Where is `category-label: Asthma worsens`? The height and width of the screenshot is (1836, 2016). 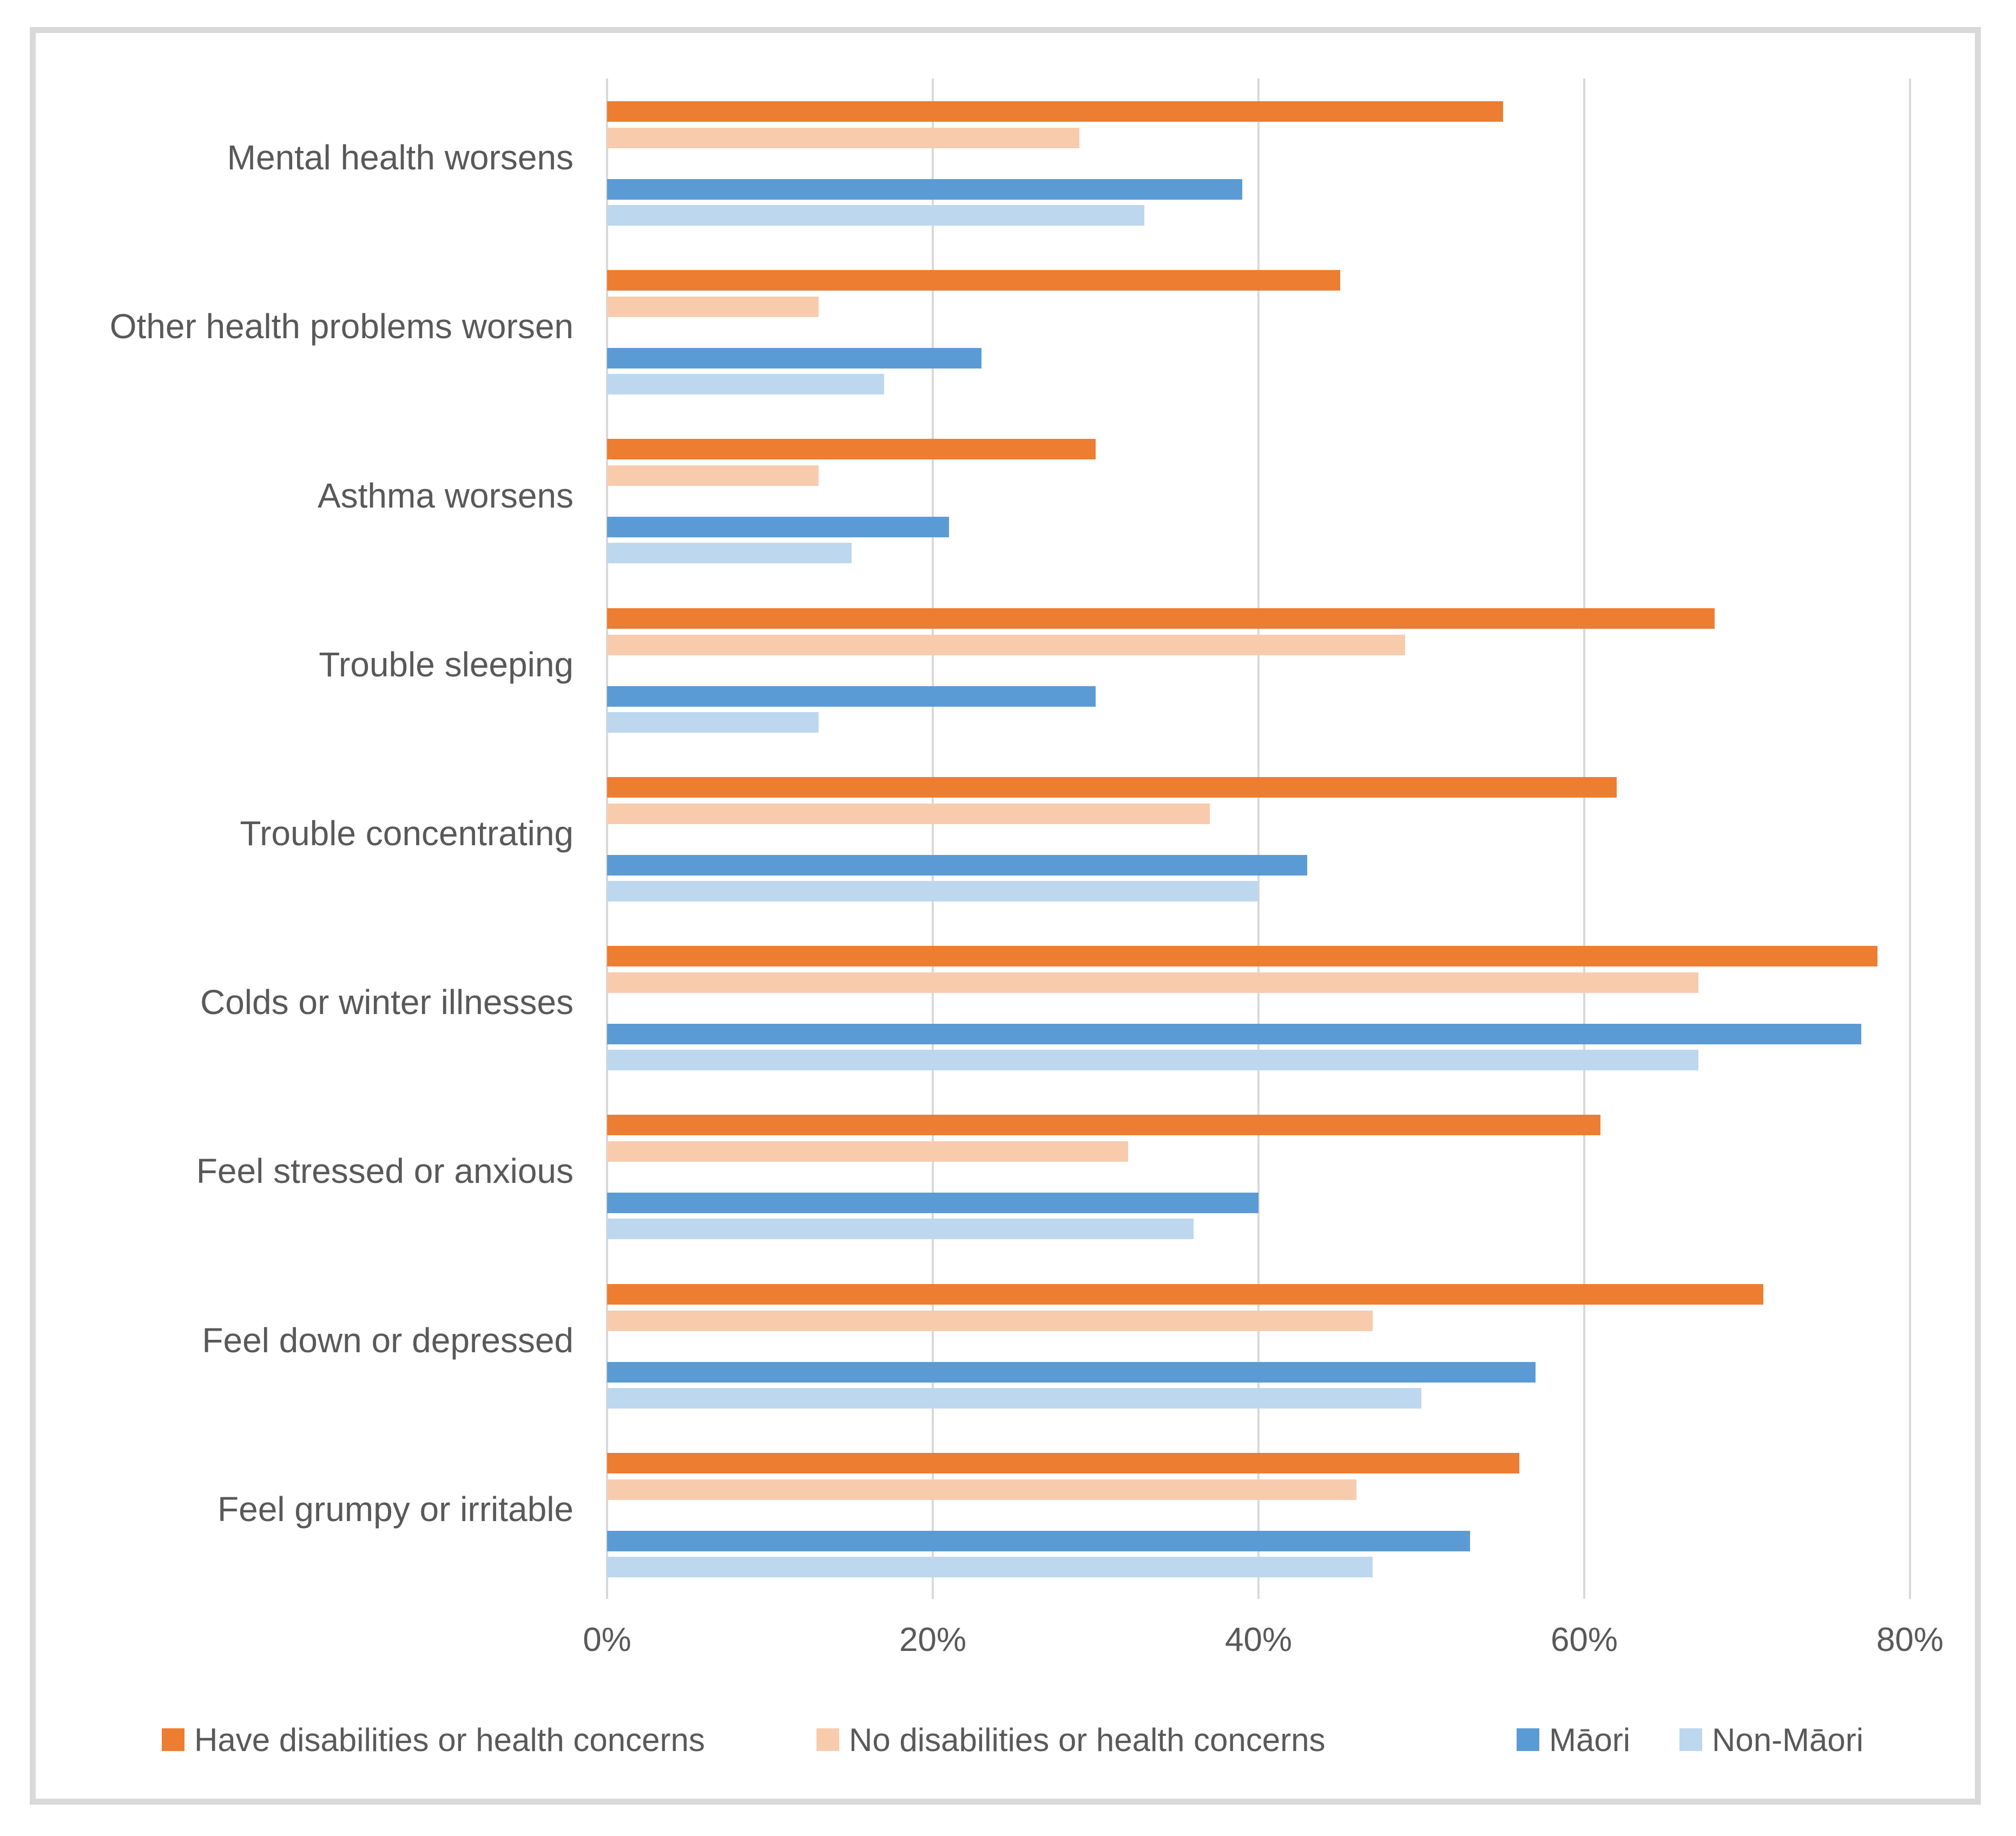
category-label: Asthma worsens is located at coordinates (445, 496).